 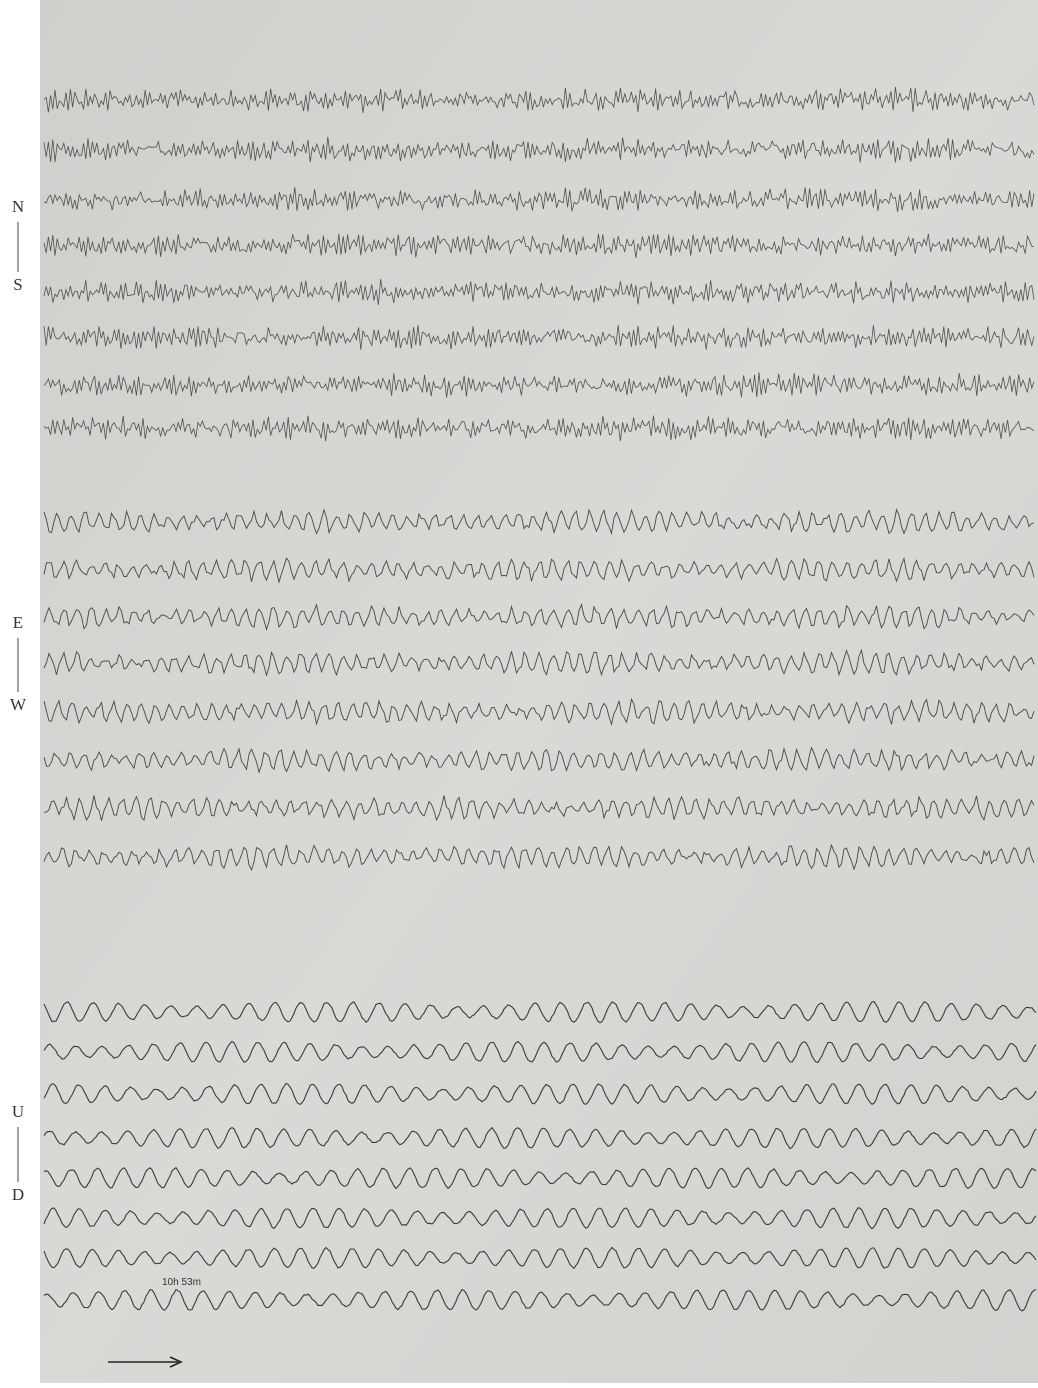 I want to click on direction-arrow, so click(x=145, y=1362).